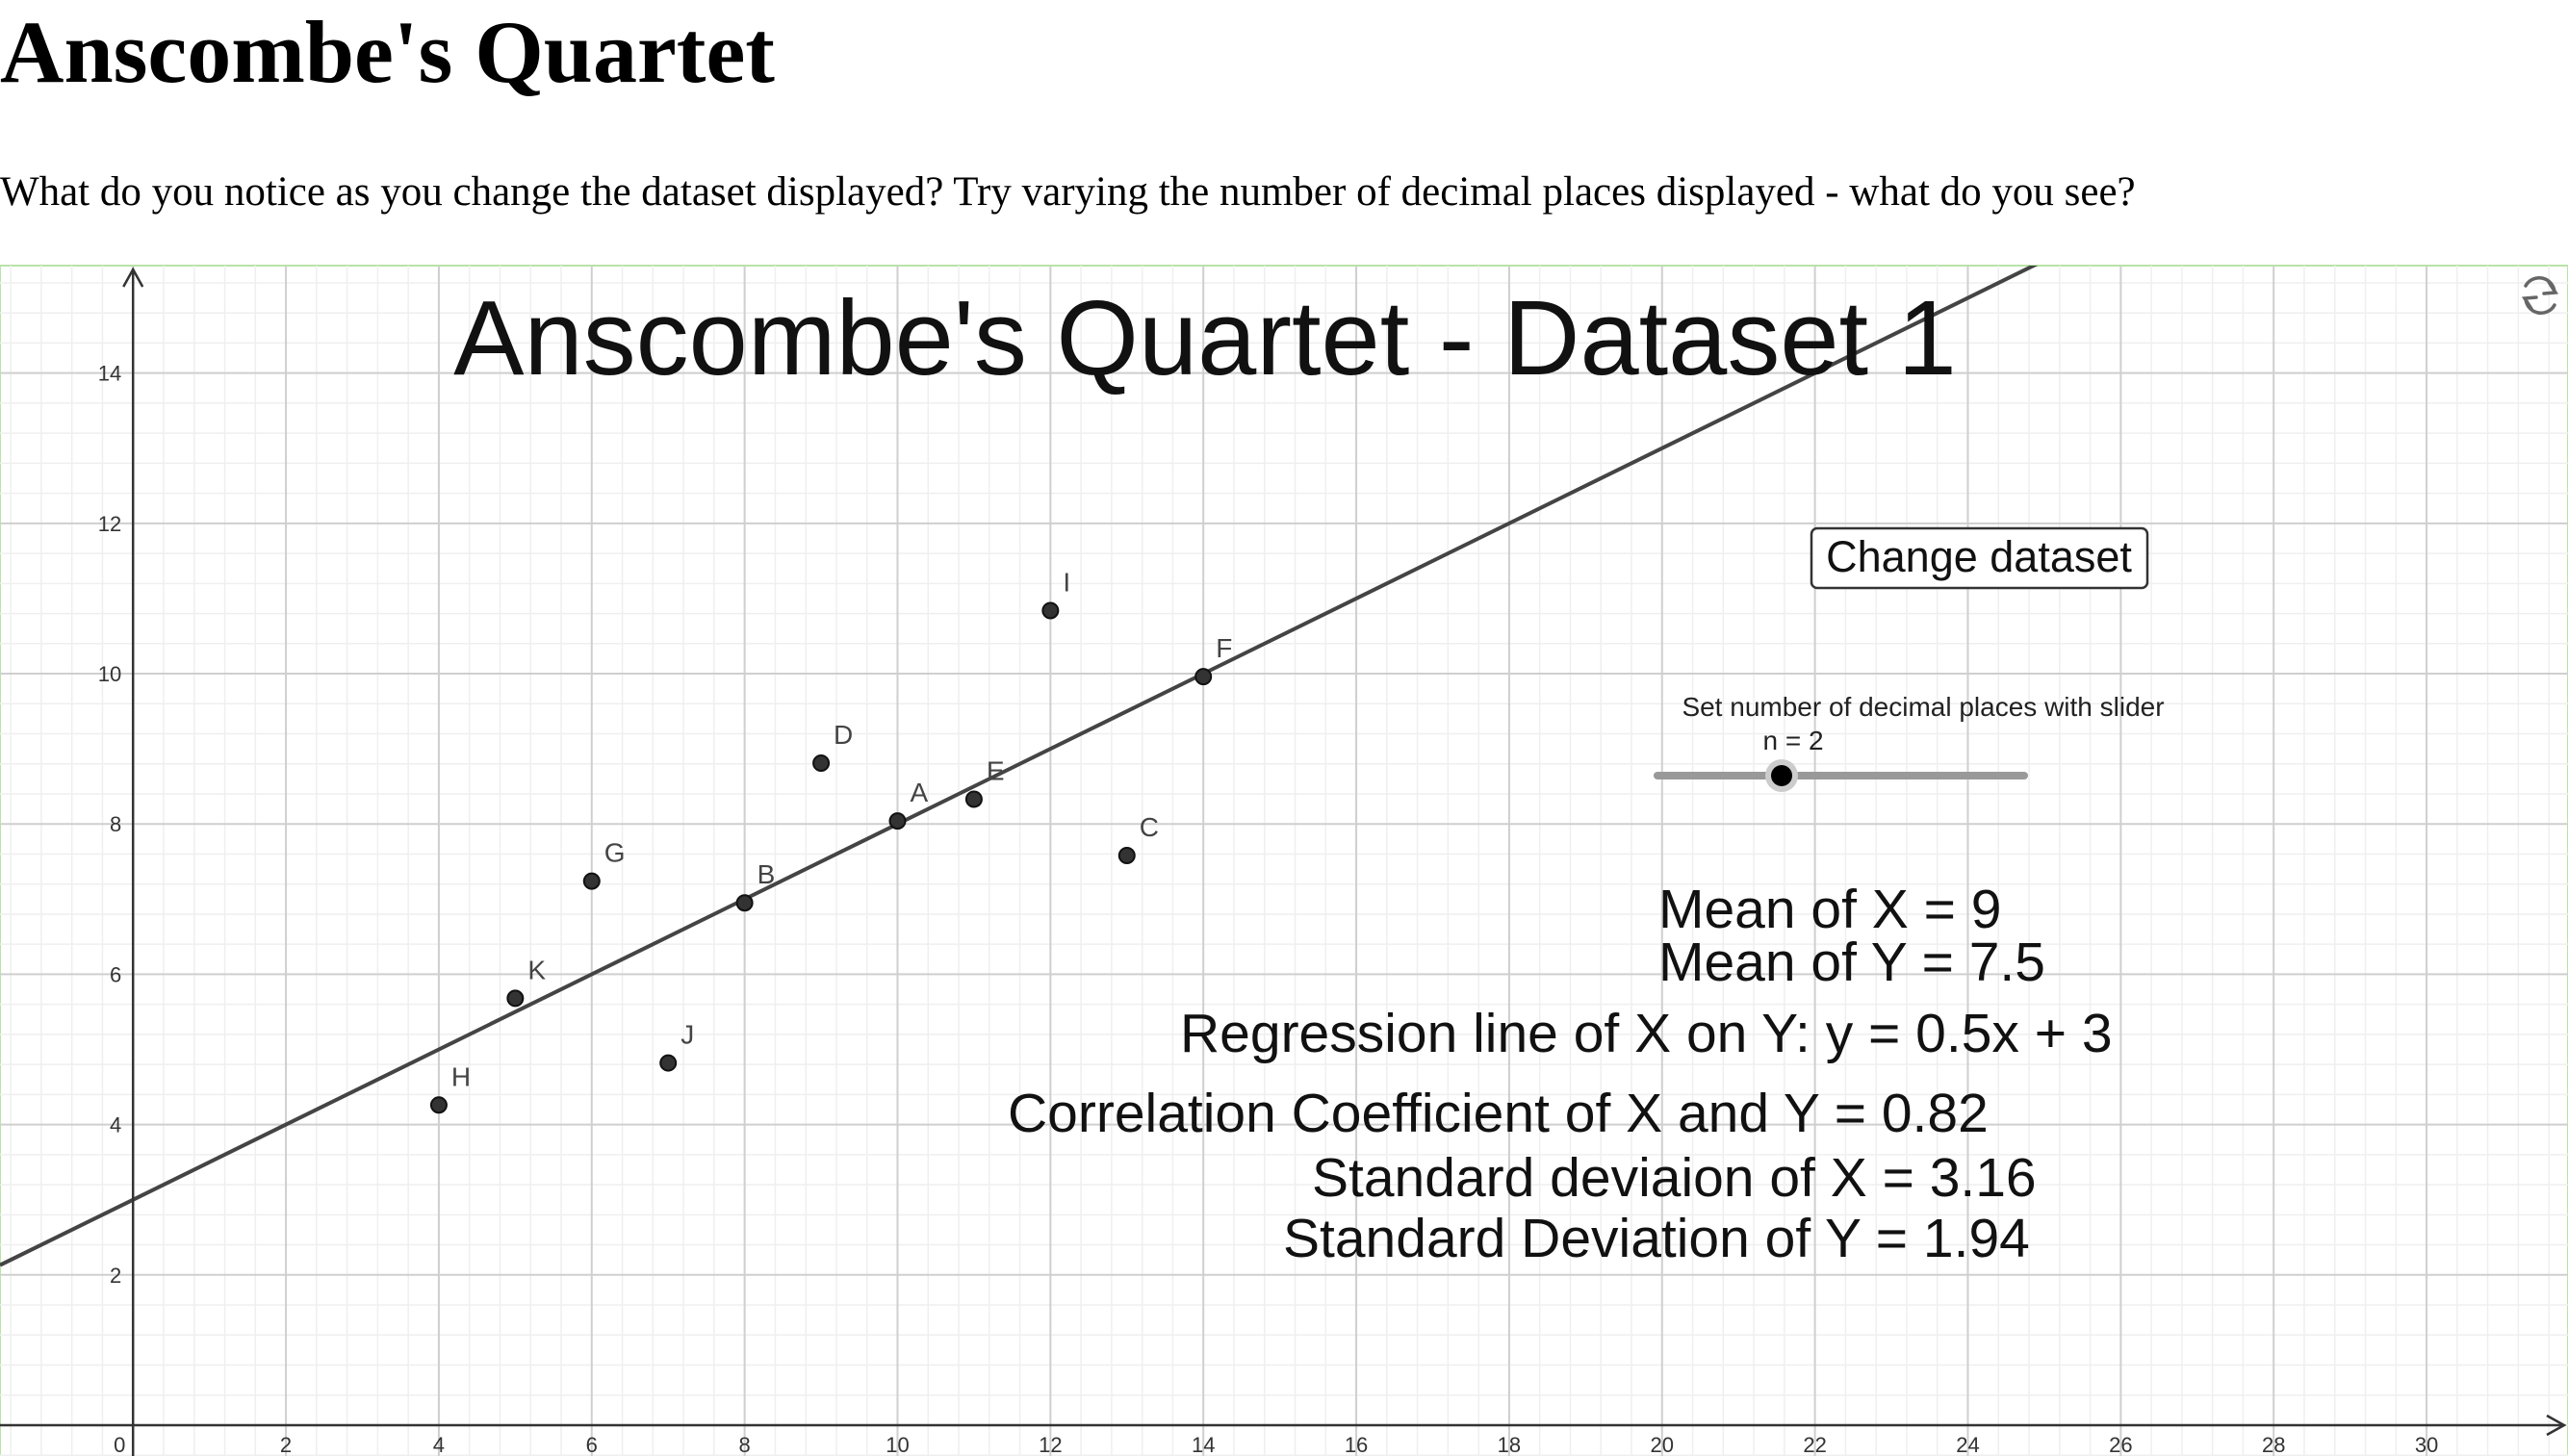 Image resolution: width=2568 pixels, height=1456 pixels. Describe the element at coordinates (115, 974) in the screenshot. I see `y-tick-label: 6` at that location.